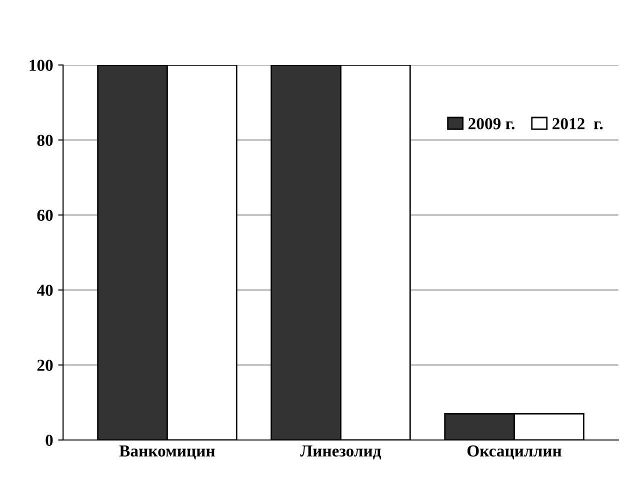 The height and width of the screenshot is (500, 631). Describe the element at coordinates (577, 124) in the screenshot. I see `legend-label: 2012 г.` at that location.